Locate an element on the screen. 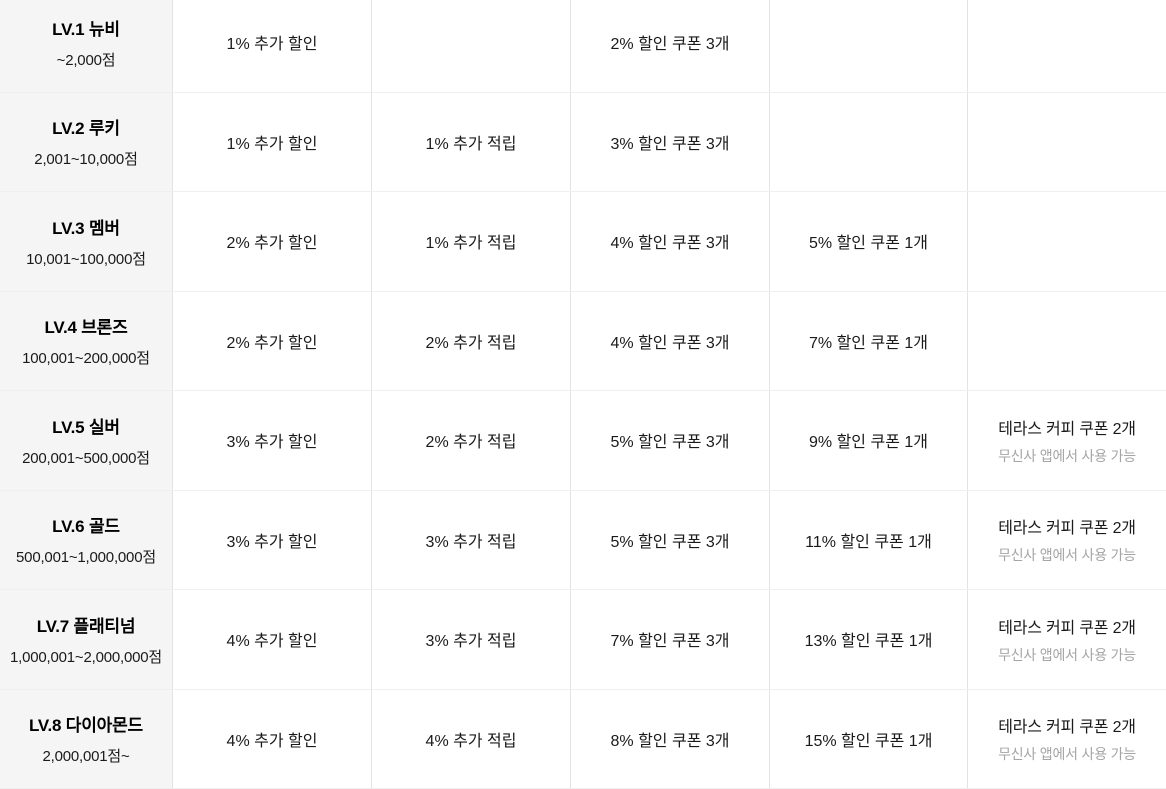 The height and width of the screenshot is (789, 1166). level-points-range: 2,000,001점~ is located at coordinates (85, 755).